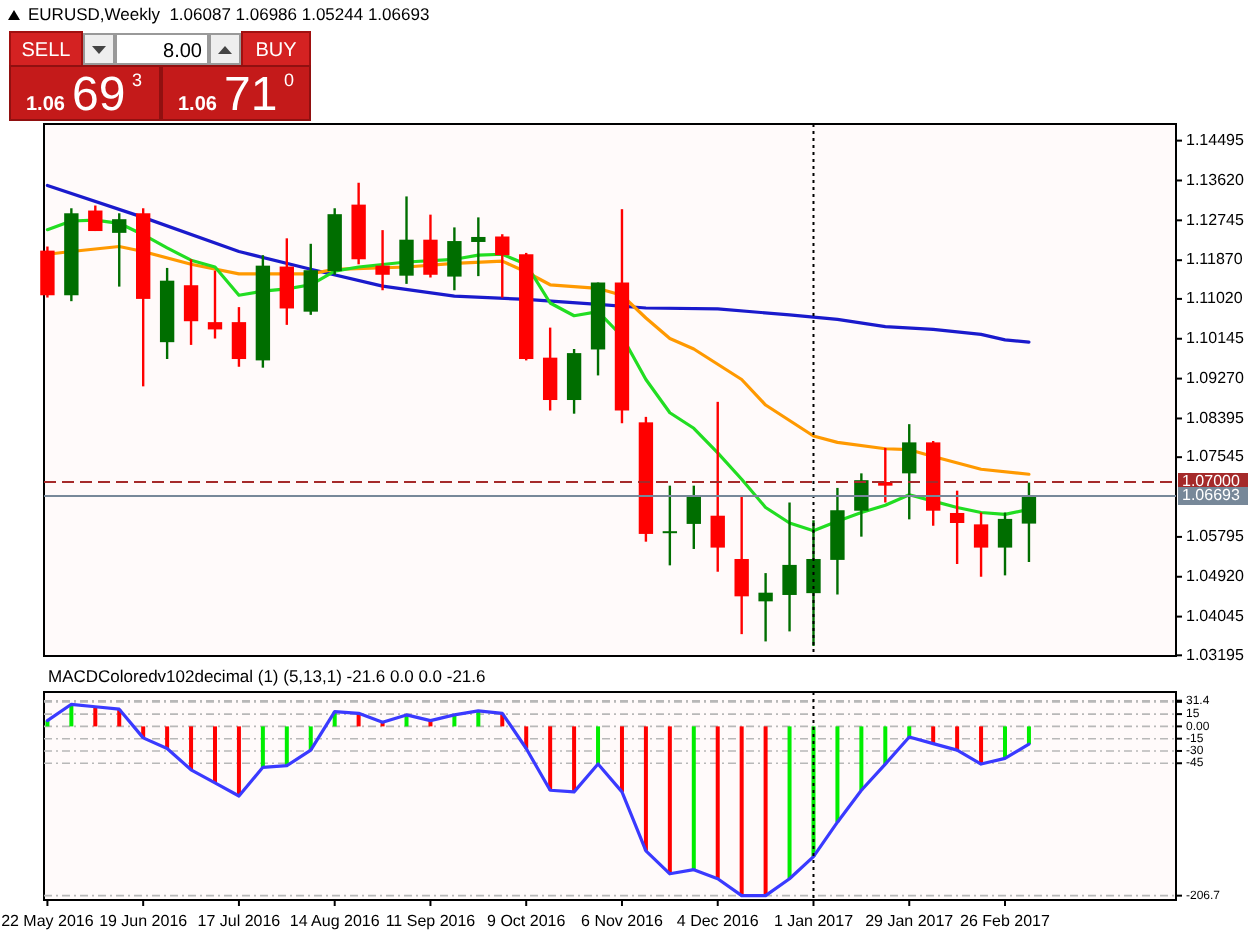 The height and width of the screenshot is (938, 1250). Describe the element at coordinates (1211, 495) in the screenshot. I see `ref-line-label: 1.06693` at that location.